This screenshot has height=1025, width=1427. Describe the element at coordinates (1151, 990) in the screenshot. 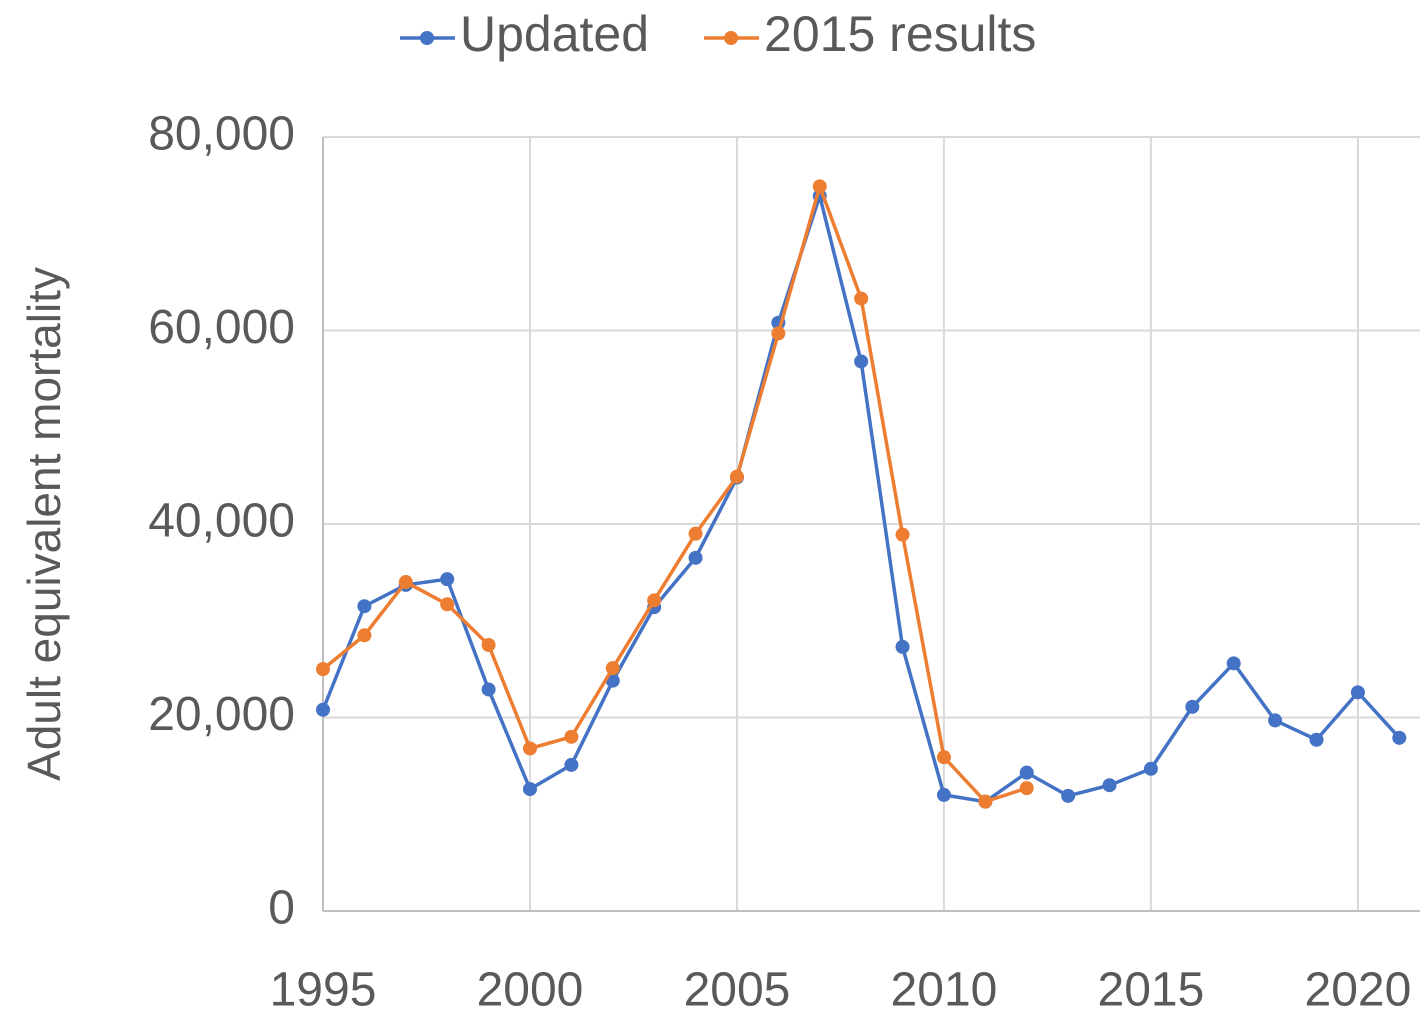

I see `x-tick-label: 2015` at that location.